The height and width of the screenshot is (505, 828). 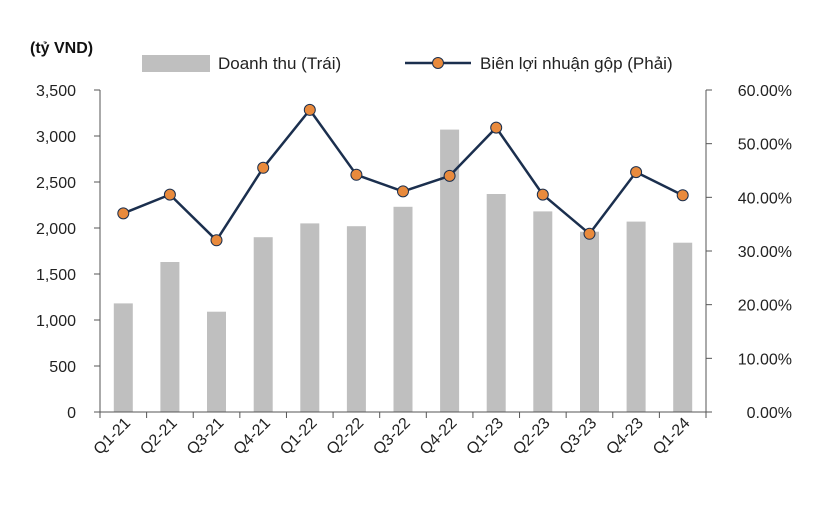 What do you see at coordinates (56, 183) in the screenshot?
I see `left-tick-label: 2,500` at bounding box center [56, 183].